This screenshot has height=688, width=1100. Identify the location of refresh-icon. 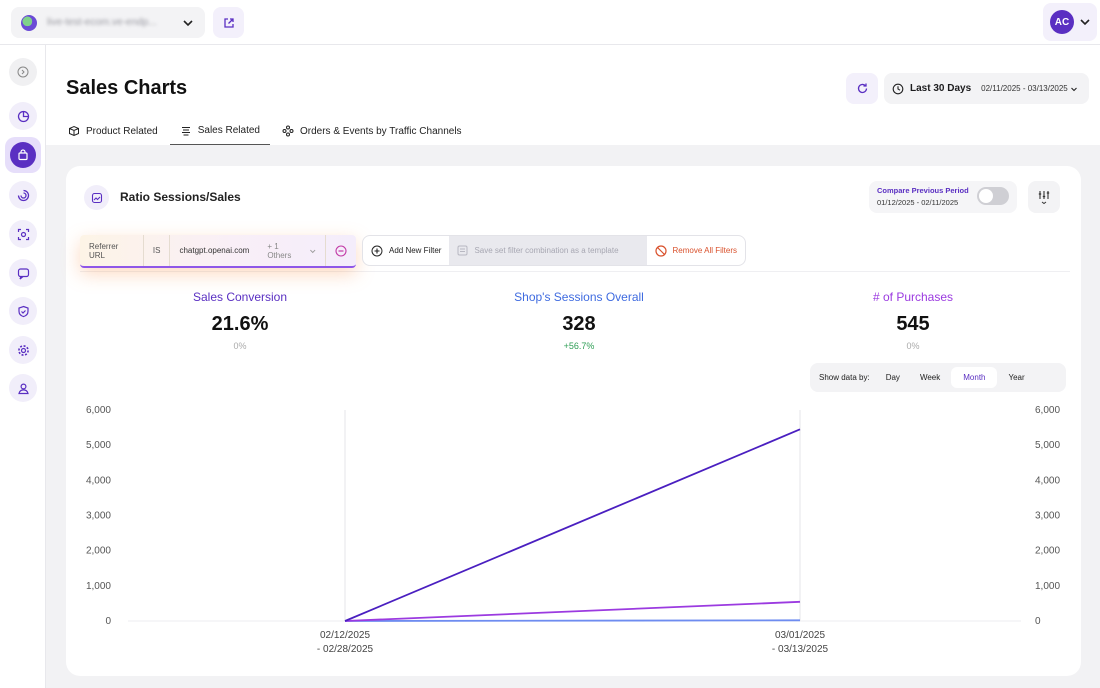
(862, 88).